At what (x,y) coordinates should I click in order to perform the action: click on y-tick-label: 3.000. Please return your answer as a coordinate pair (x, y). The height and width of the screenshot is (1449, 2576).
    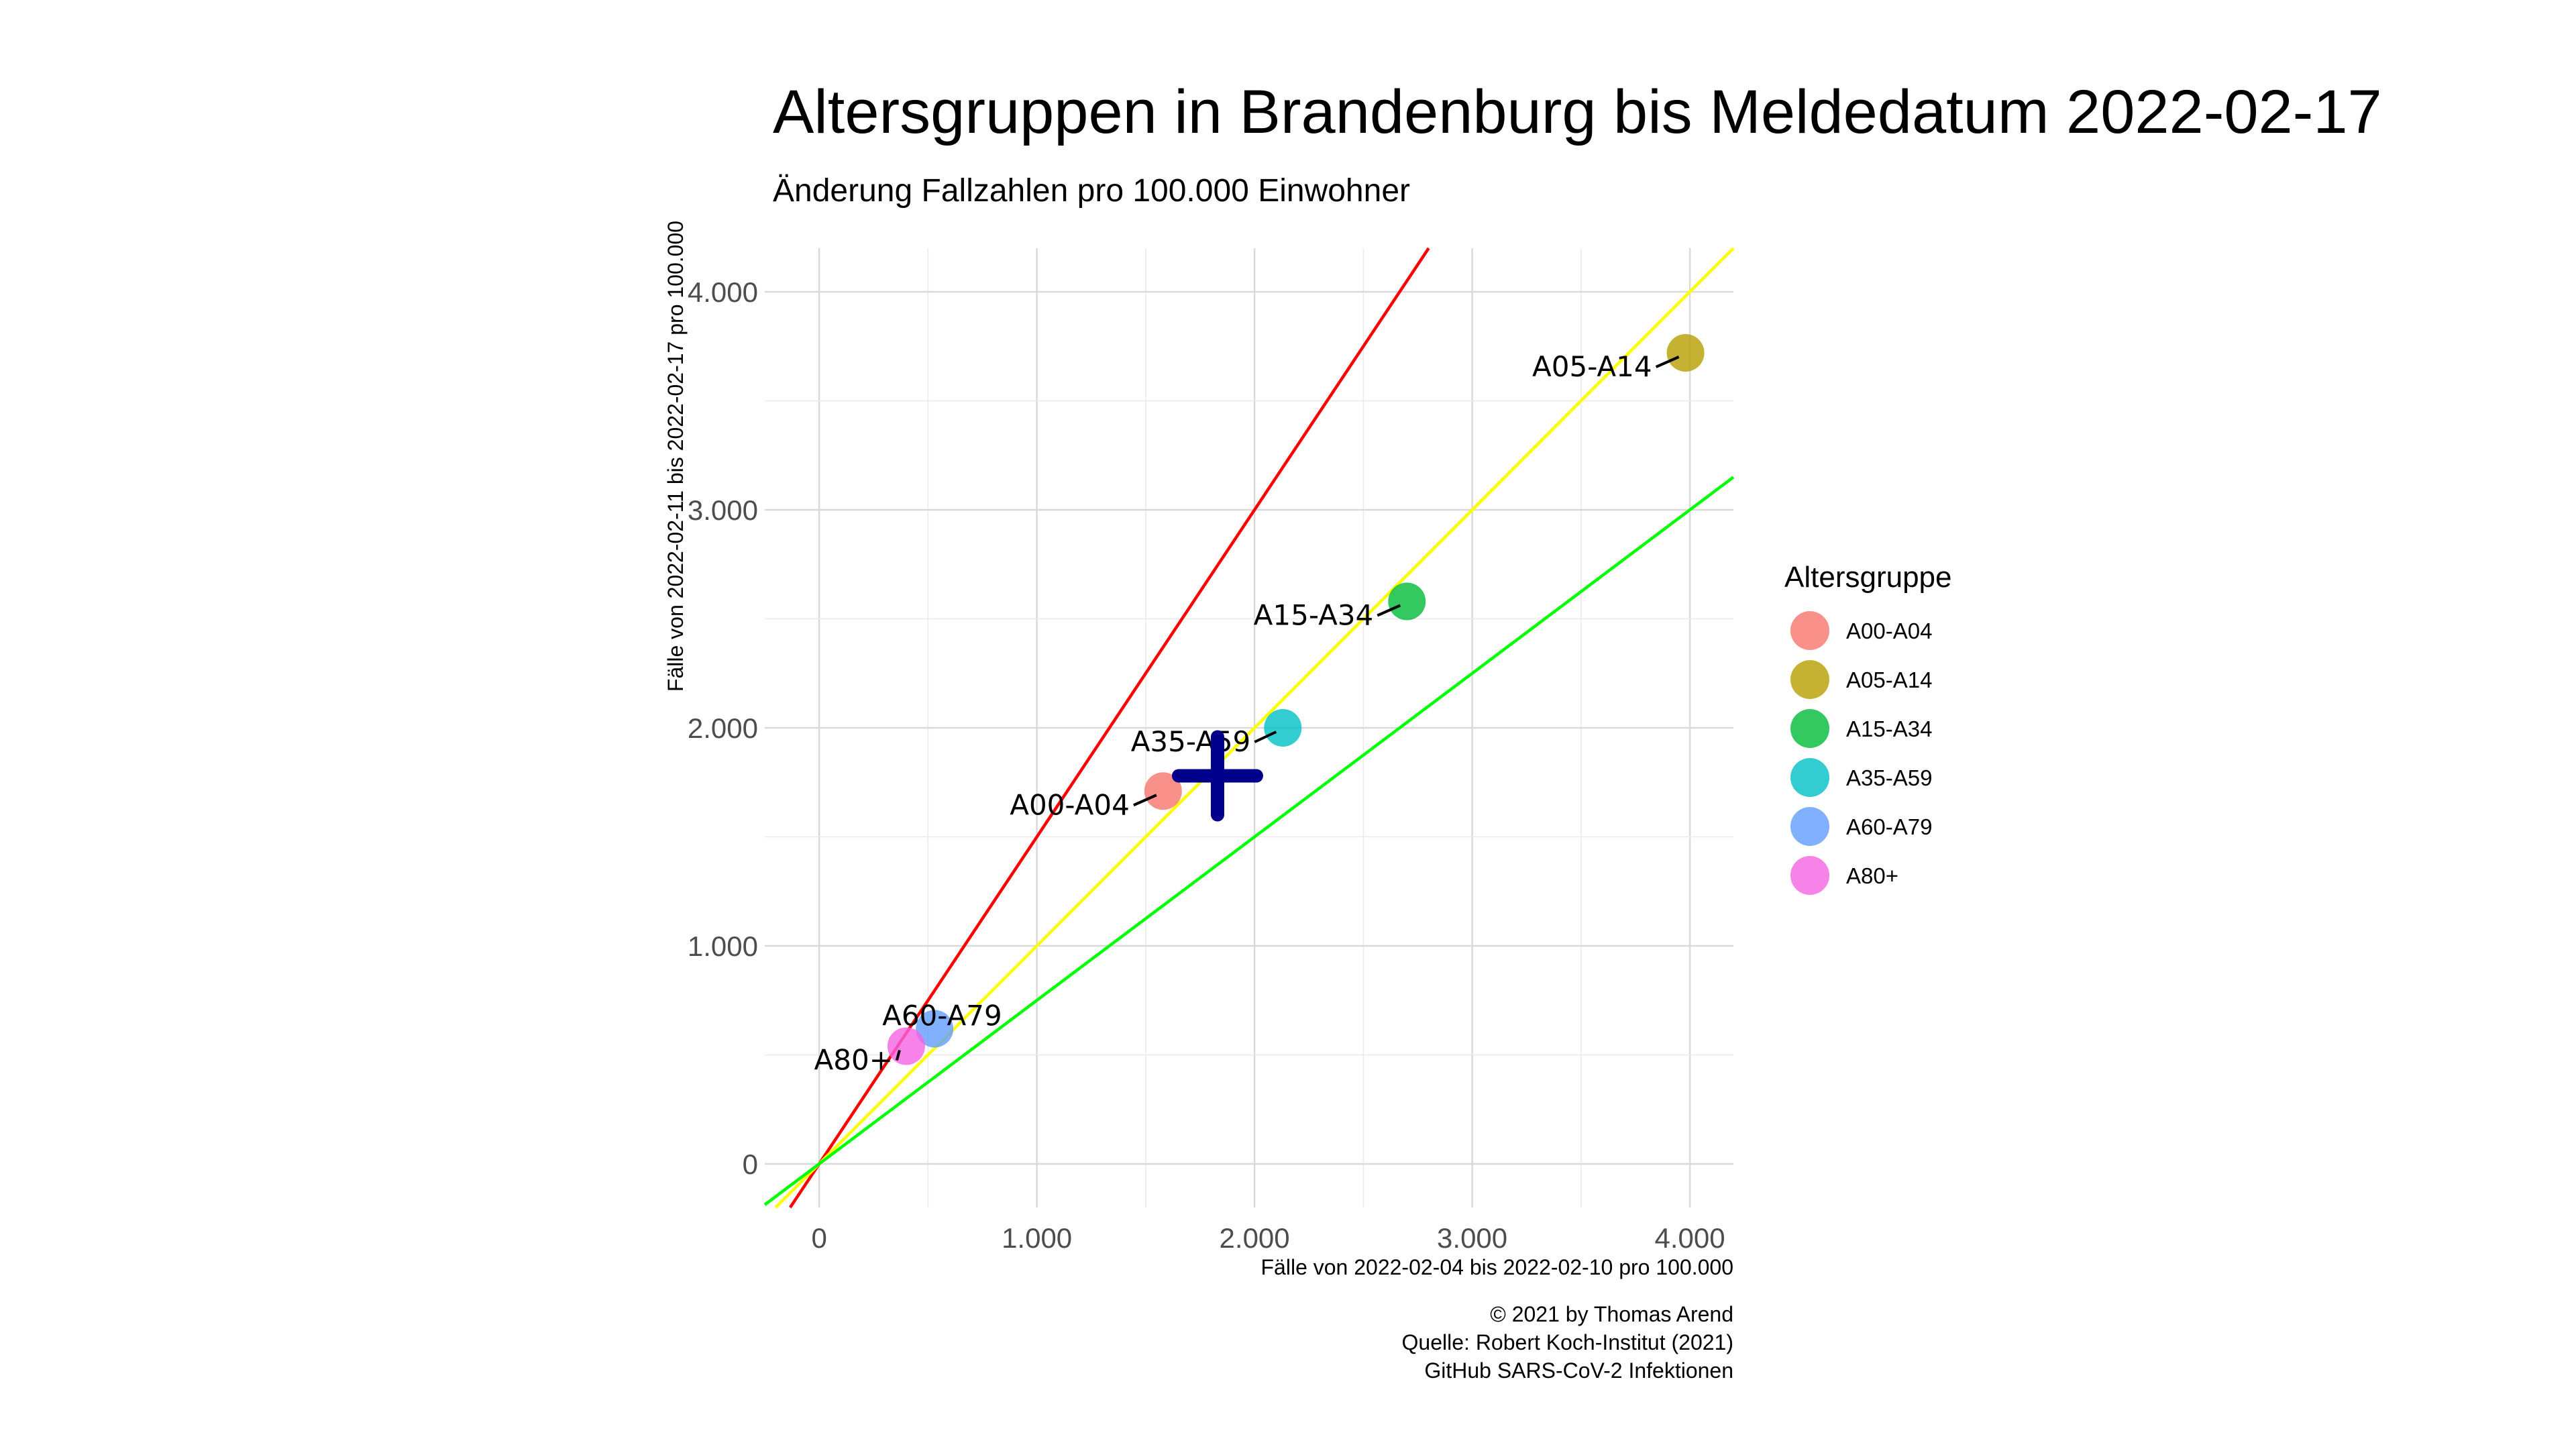
    Looking at the image, I should click on (723, 510).